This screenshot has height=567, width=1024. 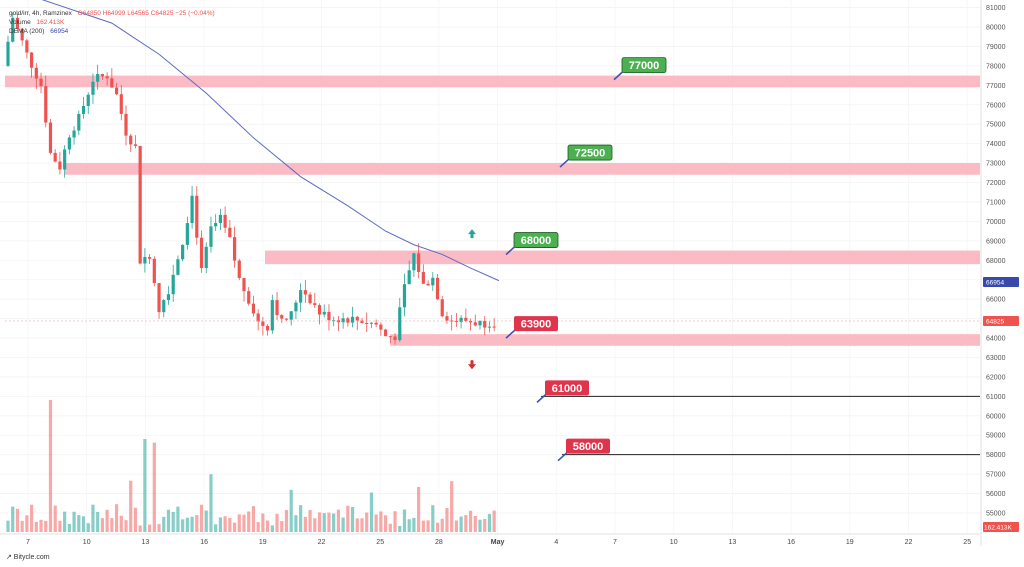 I want to click on price-tick-label: 62000, so click(x=996, y=377).